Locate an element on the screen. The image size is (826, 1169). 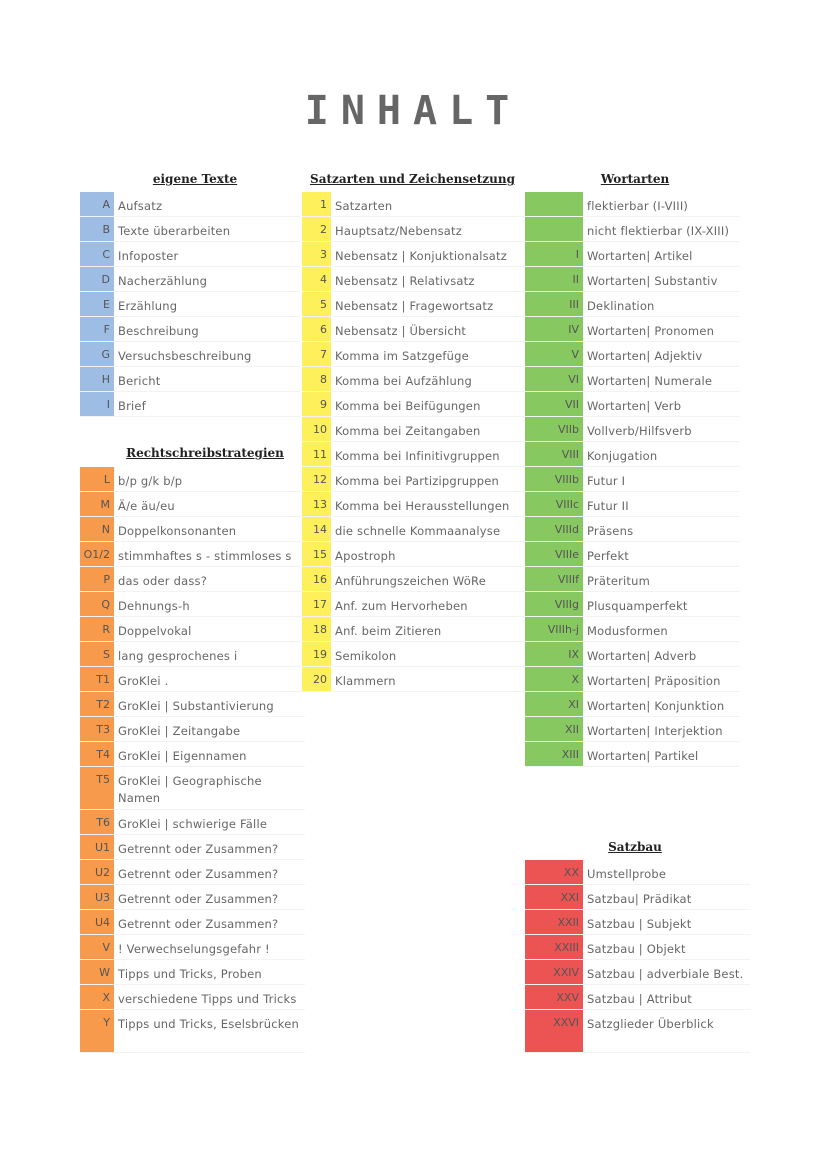
item-code: VIIId is located at coordinates (554, 529).